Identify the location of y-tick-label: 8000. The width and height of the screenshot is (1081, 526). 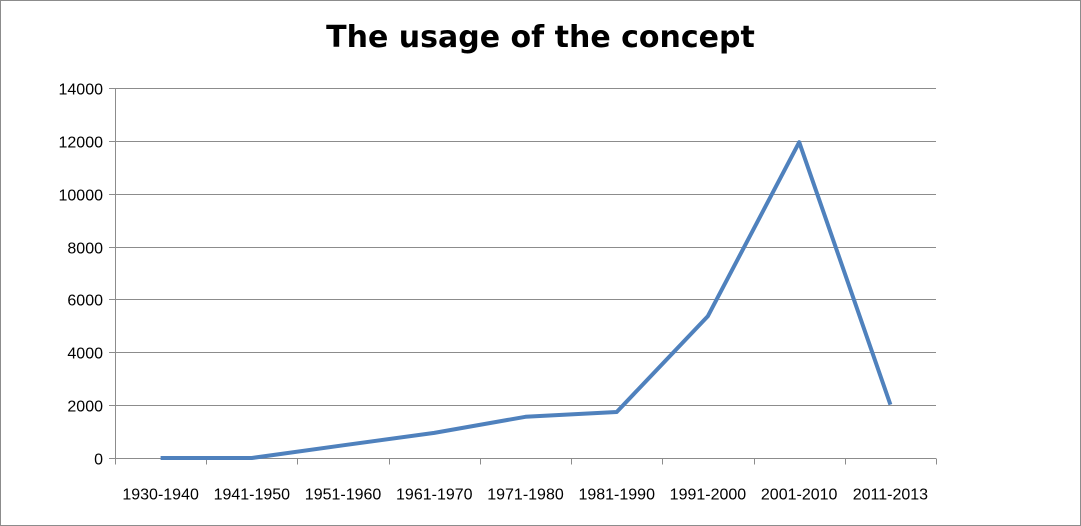
(85, 249).